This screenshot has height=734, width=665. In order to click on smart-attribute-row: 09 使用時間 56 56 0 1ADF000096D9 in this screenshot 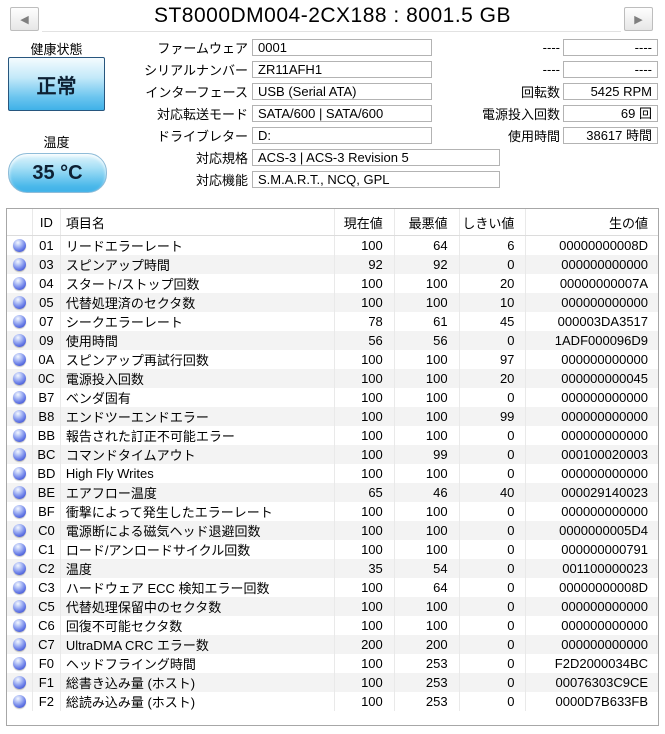, I will do `click(332, 340)`.